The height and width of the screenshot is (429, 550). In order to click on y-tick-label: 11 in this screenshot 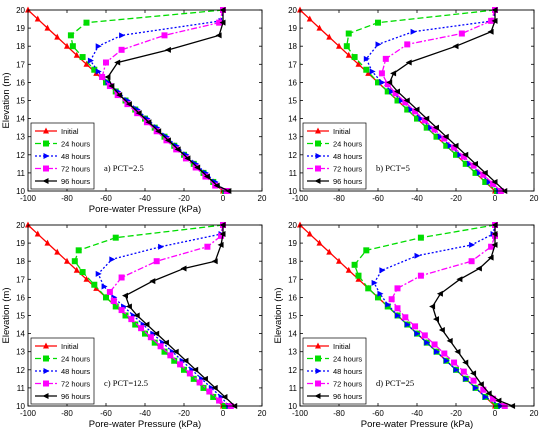, I will do `click(293, 388)`.